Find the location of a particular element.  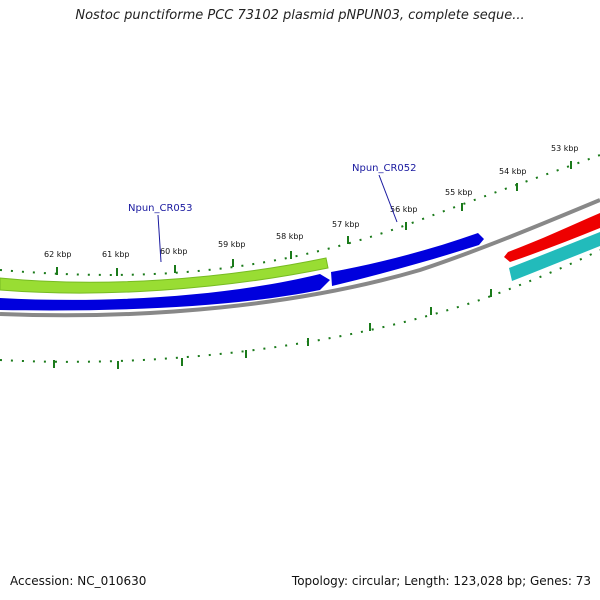

inner-ring-ticks is located at coordinates (272, 329).